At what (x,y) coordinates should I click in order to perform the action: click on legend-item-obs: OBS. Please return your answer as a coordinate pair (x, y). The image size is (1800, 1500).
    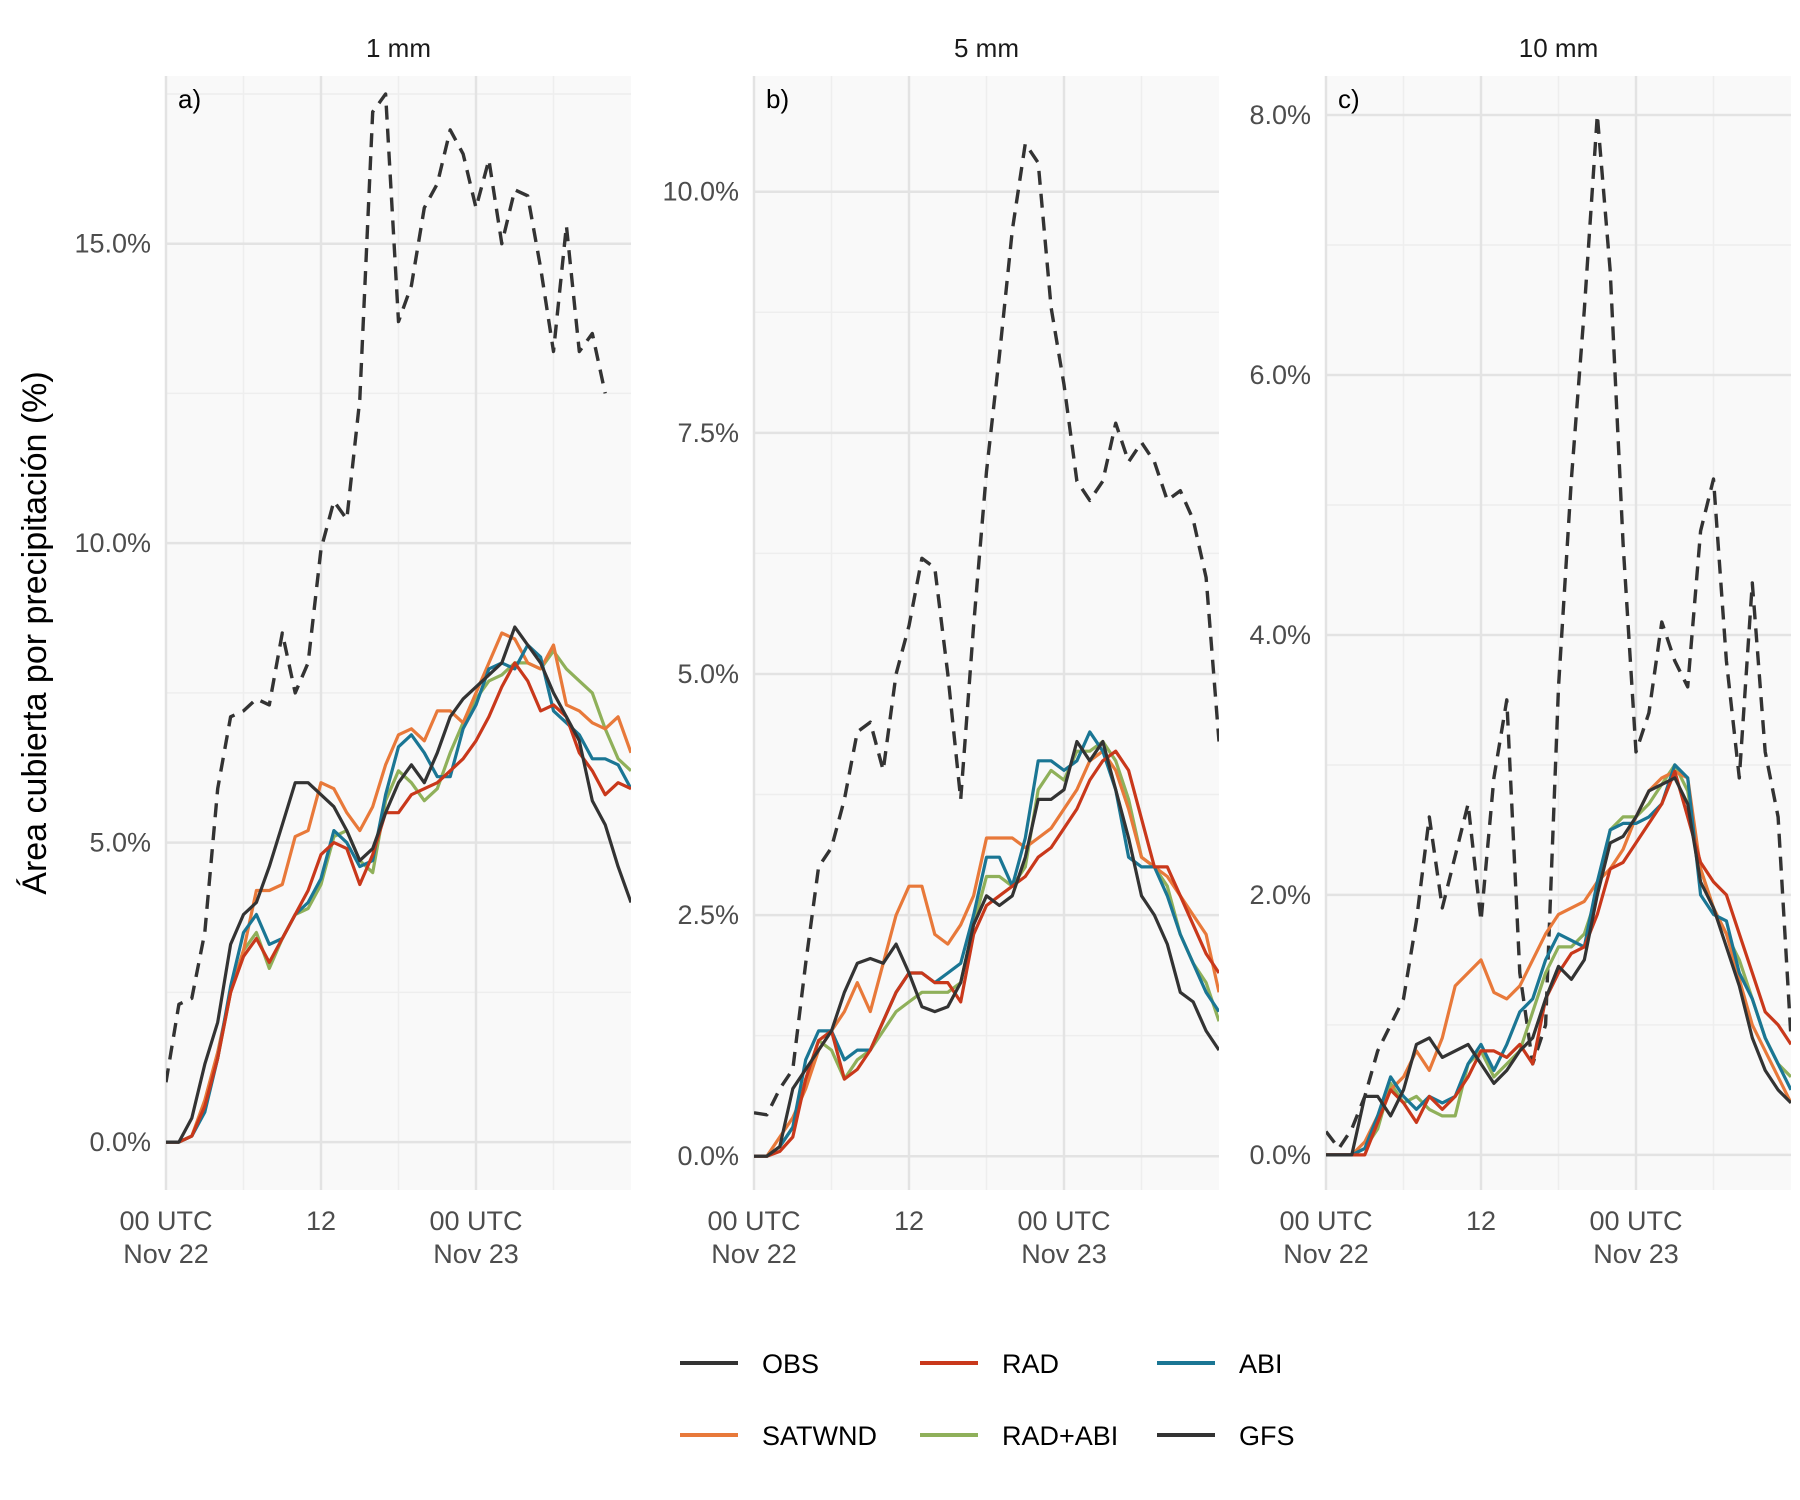
    Looking at the image, I should click on (749, 1364).